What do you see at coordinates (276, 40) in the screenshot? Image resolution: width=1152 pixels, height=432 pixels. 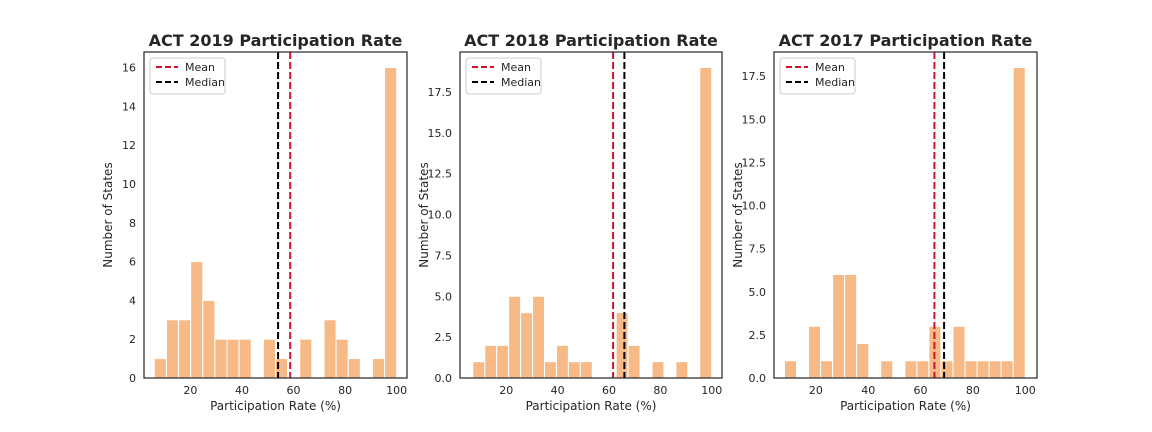 I see `chart-title: ACT 2019 Participation Rate` at bounding box center [276, 40].